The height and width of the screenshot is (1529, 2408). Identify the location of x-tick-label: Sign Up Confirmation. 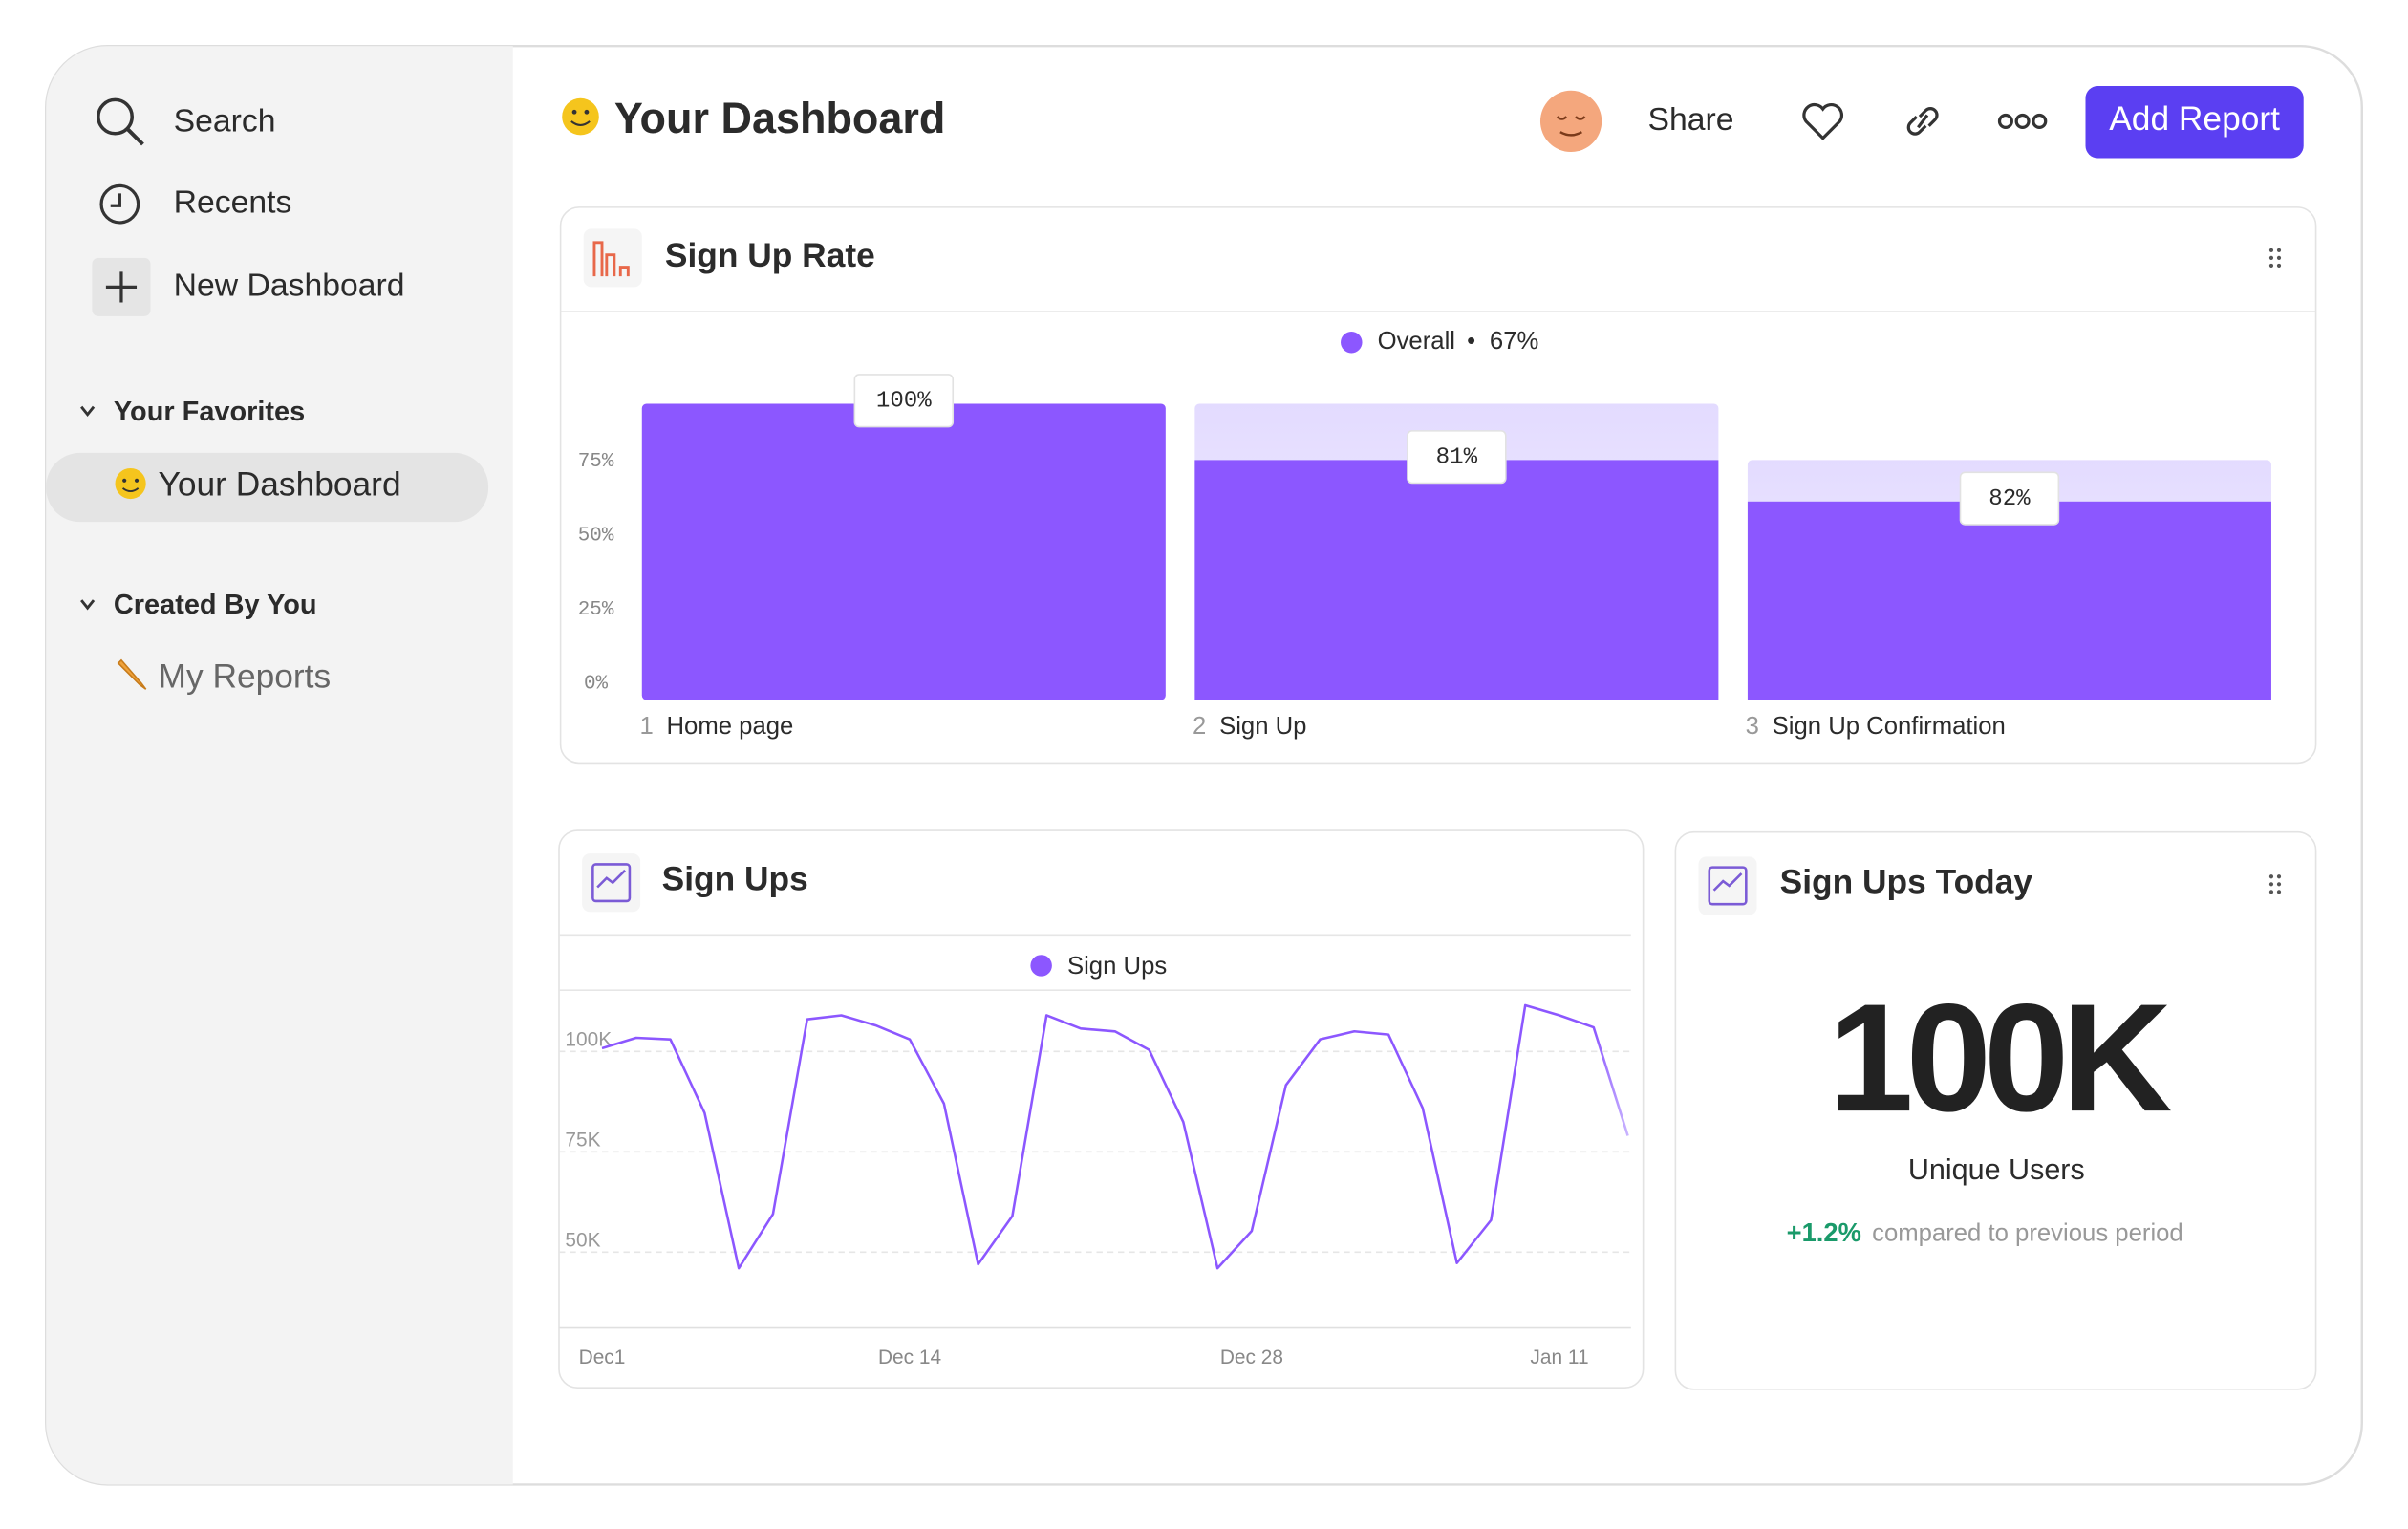
(1890, 726).